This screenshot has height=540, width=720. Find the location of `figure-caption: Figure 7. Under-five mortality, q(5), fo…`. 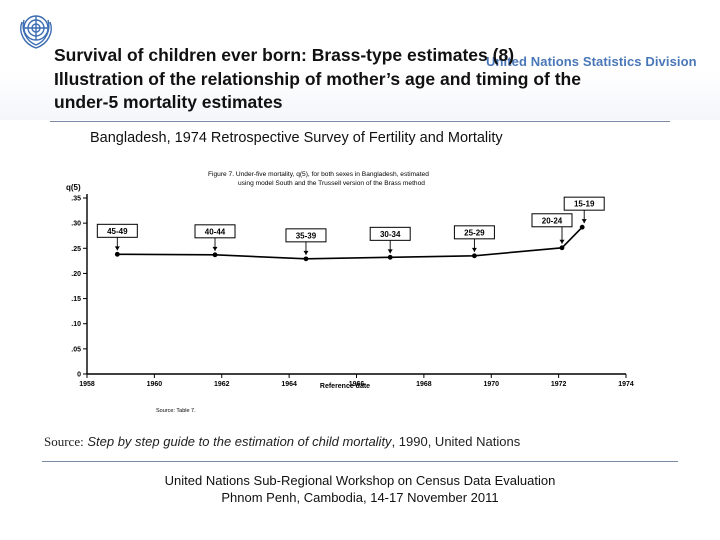

figure-caption: Figure 7. Under-five mortality, q(5), fo… is located at coordinates (318, 179).